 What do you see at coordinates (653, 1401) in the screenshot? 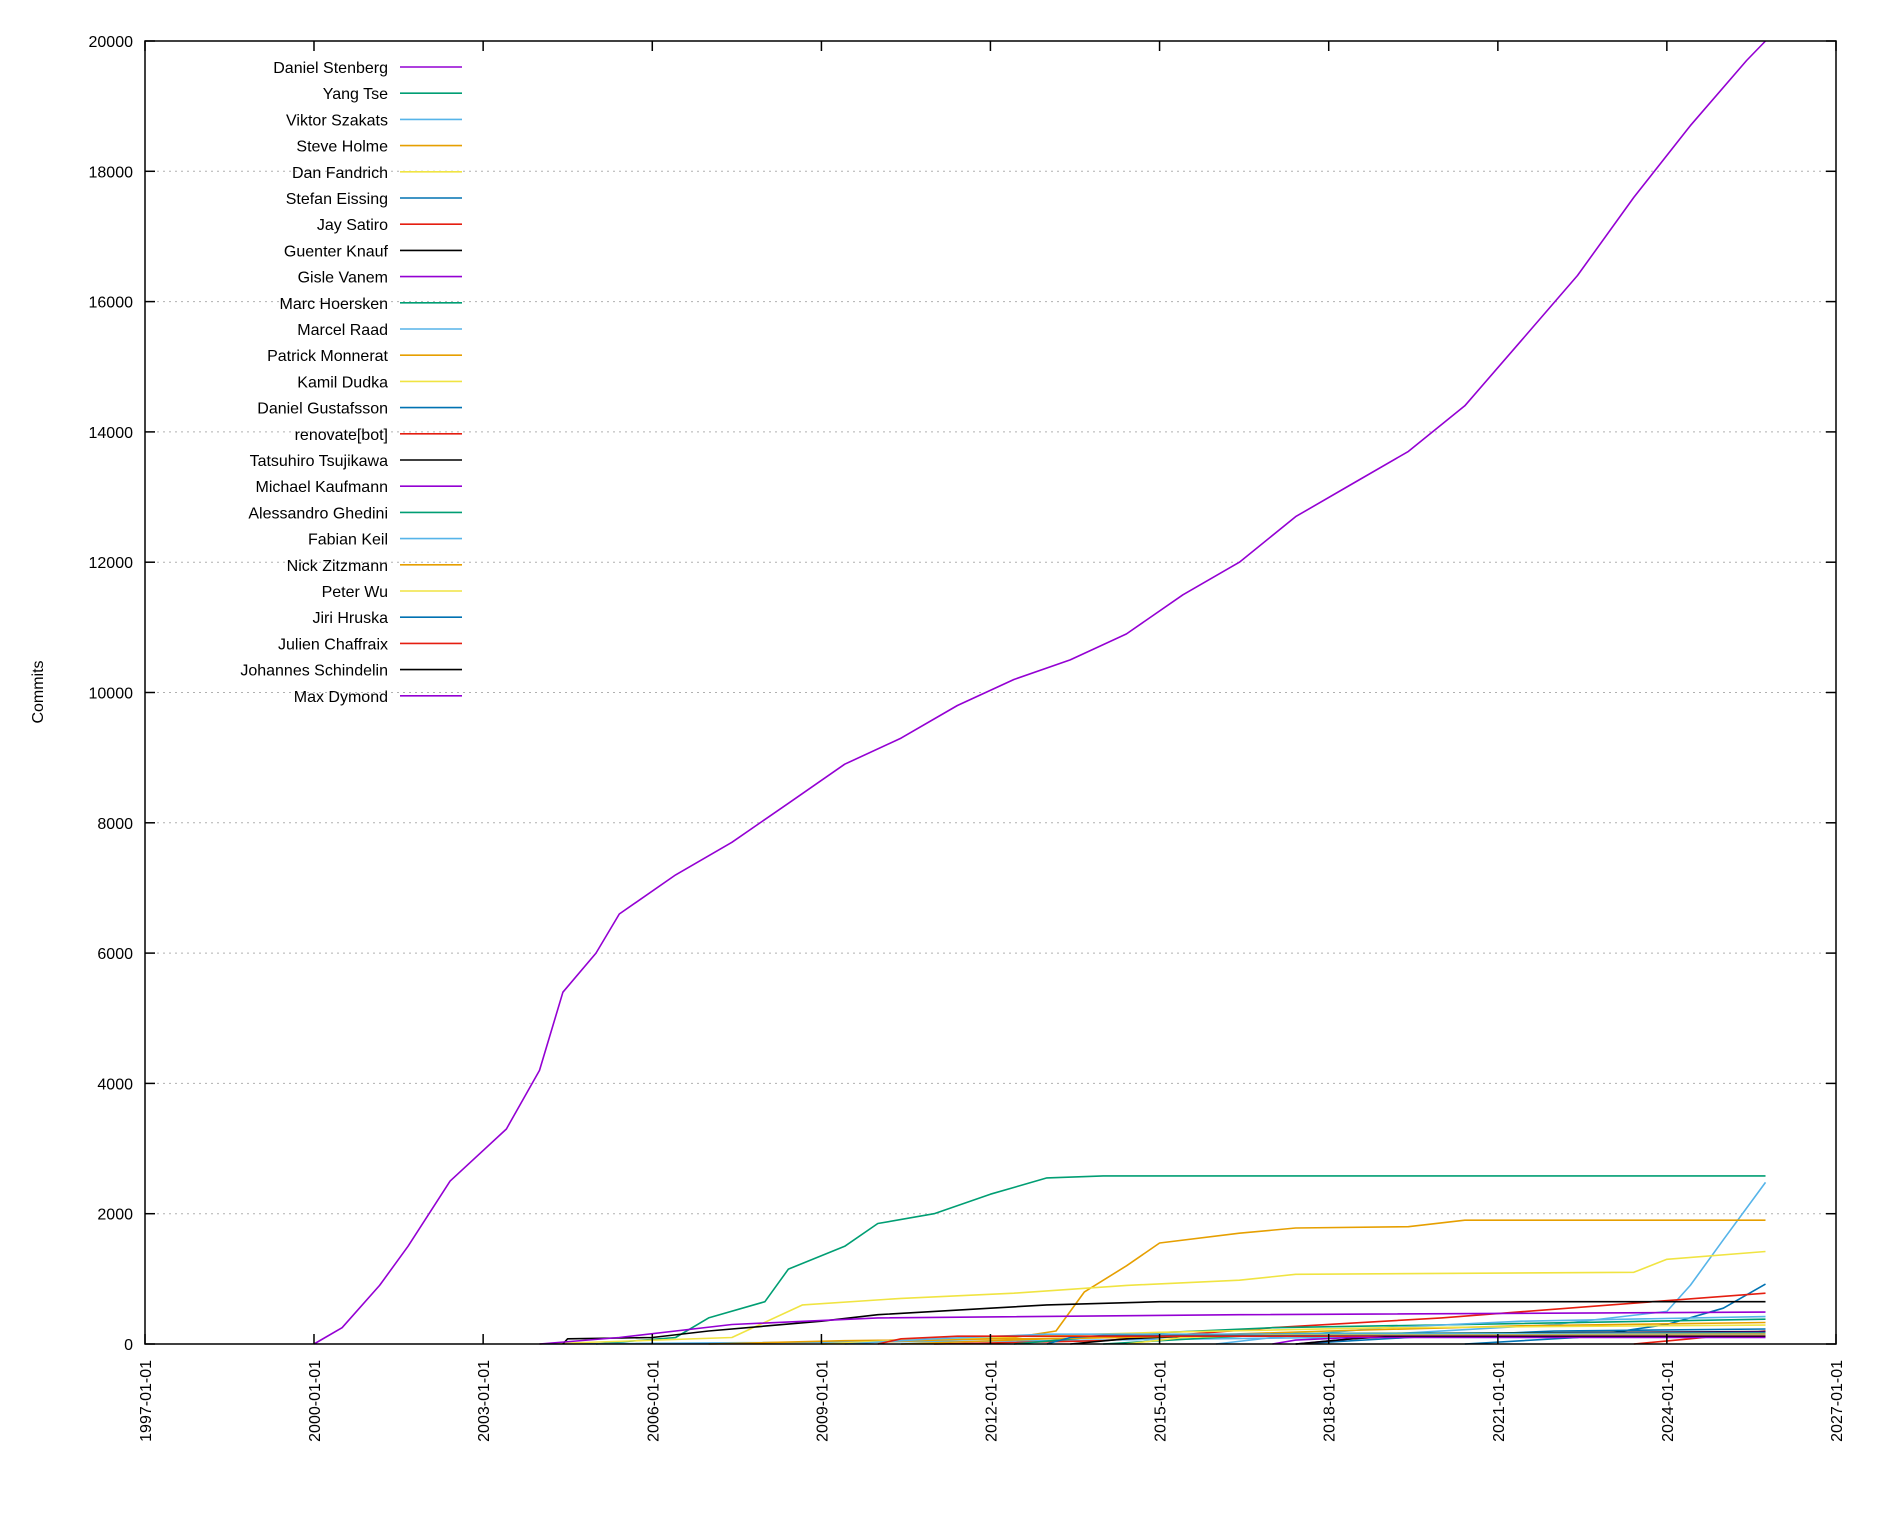
I see `x-tick-label: 2006-01-01` at bounding box center [653, 1401].